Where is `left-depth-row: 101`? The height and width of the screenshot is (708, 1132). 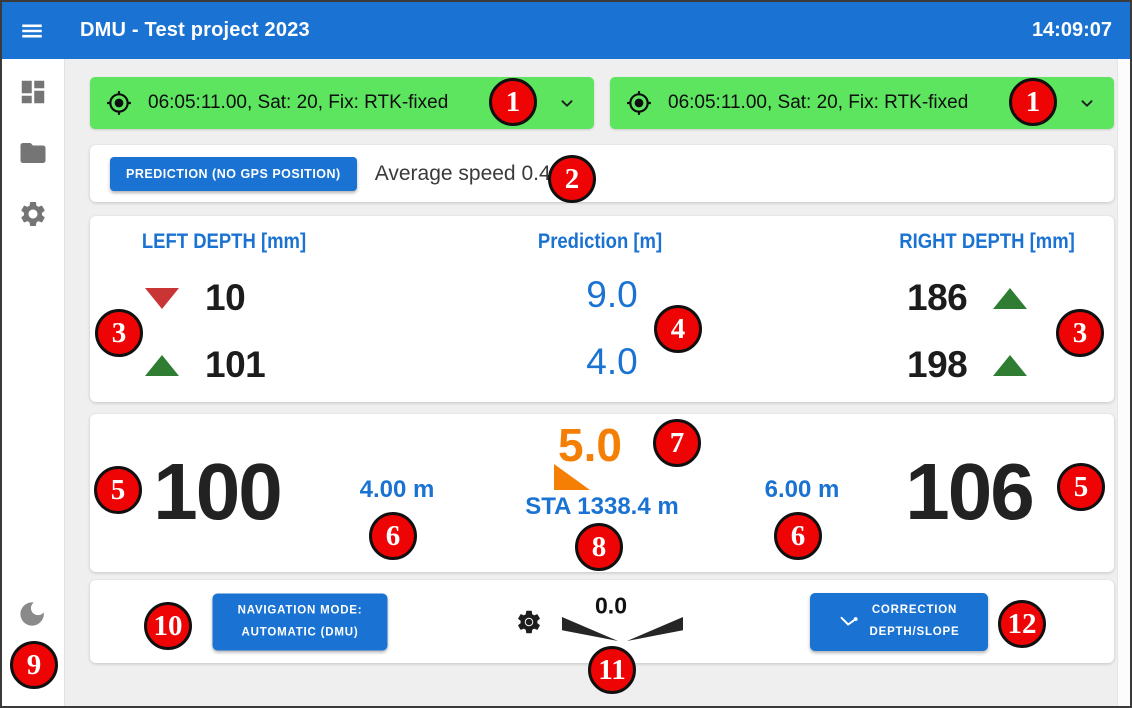
left-depth-row: 101 is located at coordinates (205, 364).